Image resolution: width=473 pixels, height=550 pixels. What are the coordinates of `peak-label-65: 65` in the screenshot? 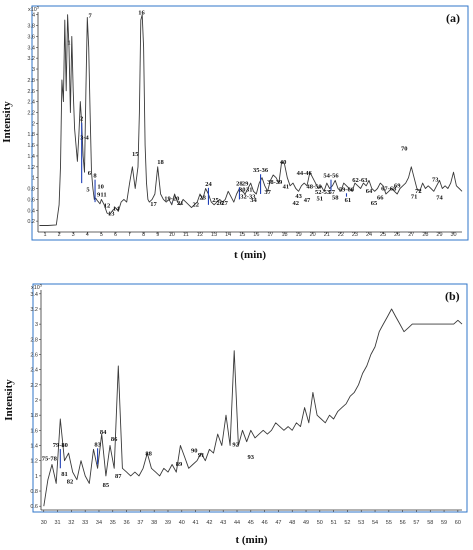 It's located at (374, 203).